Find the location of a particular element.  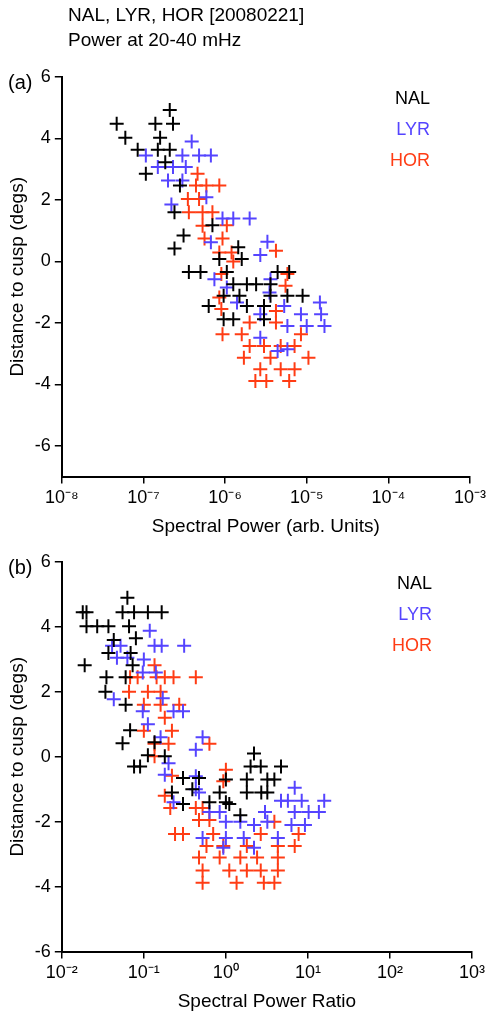

x-tick-label: 10³ is located at coordinates (472, 972).